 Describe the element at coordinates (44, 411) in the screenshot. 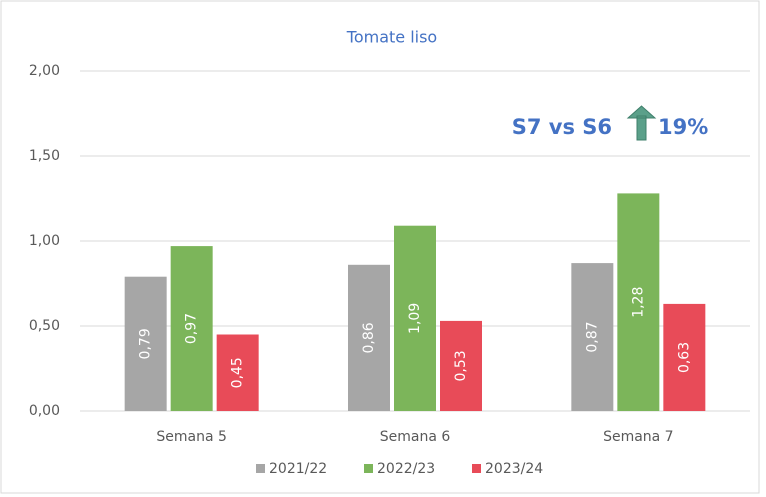

I see `y-tick-label: 0,00` at that location.